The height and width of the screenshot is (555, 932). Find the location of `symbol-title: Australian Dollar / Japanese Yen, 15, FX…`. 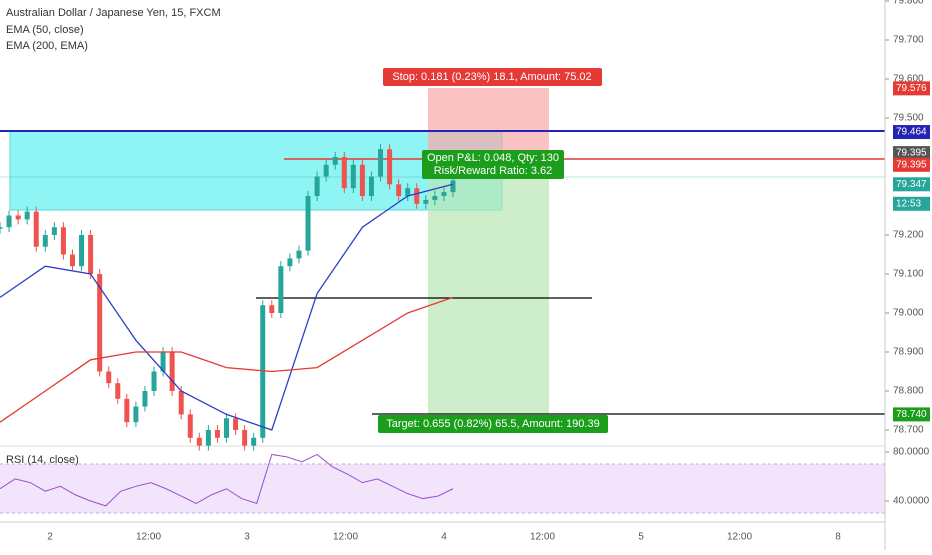

symbol-title: Australian Dollar / Japanese Yen, 15, FX… is located at coordinates (113, 13).